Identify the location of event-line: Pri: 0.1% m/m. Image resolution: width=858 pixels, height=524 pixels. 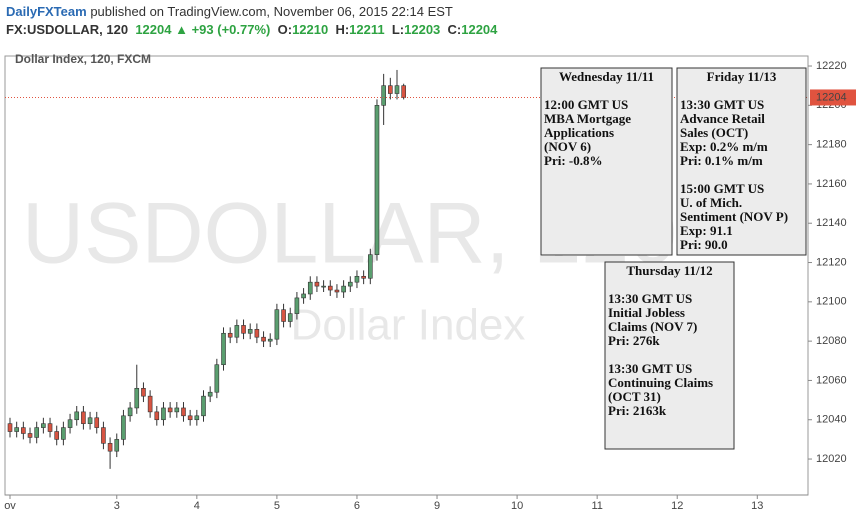
(721, 160).